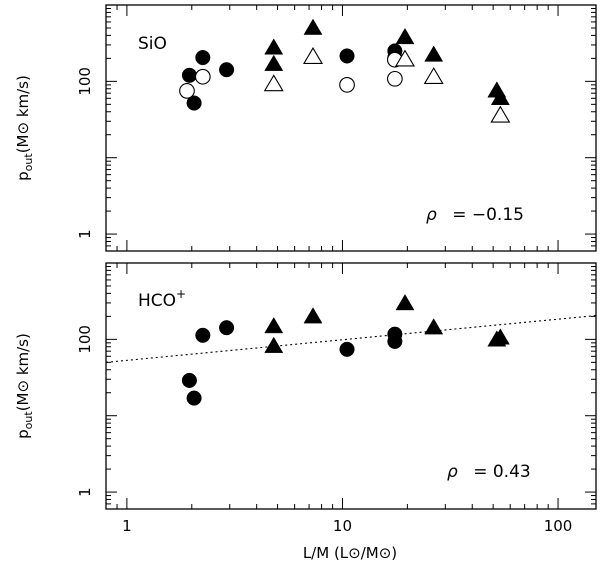 Image resolution: width=600 pixels, height=568 pixels. Describe the element at coordinates (431, 215) in the screenshot. I see `sio-rho-symbol: ρ` at that location.